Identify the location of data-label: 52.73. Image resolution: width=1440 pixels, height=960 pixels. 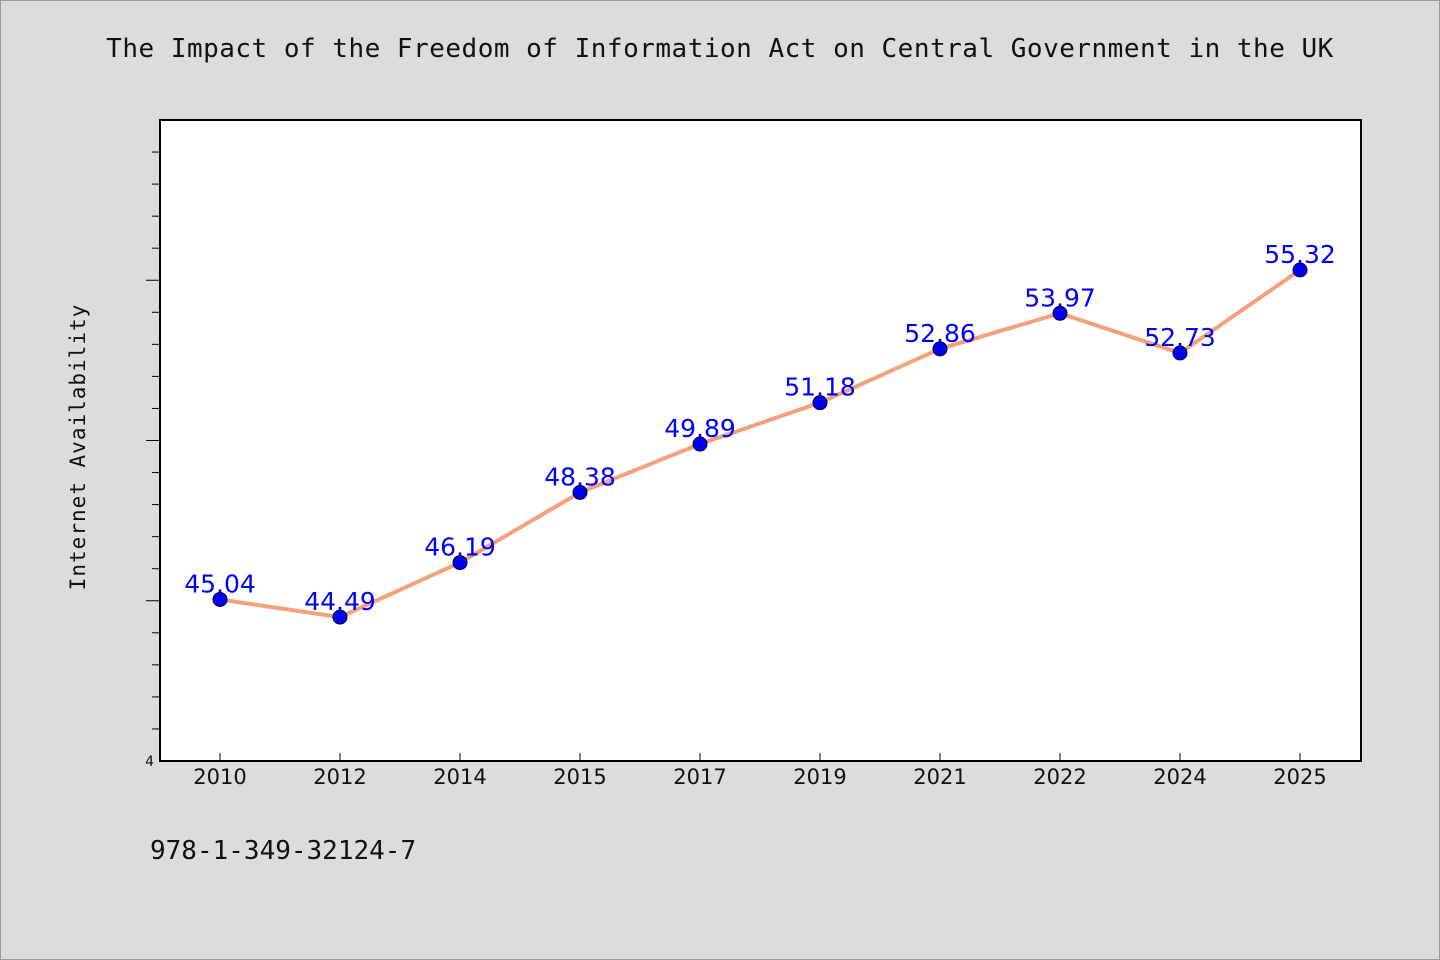
(1180, 337).